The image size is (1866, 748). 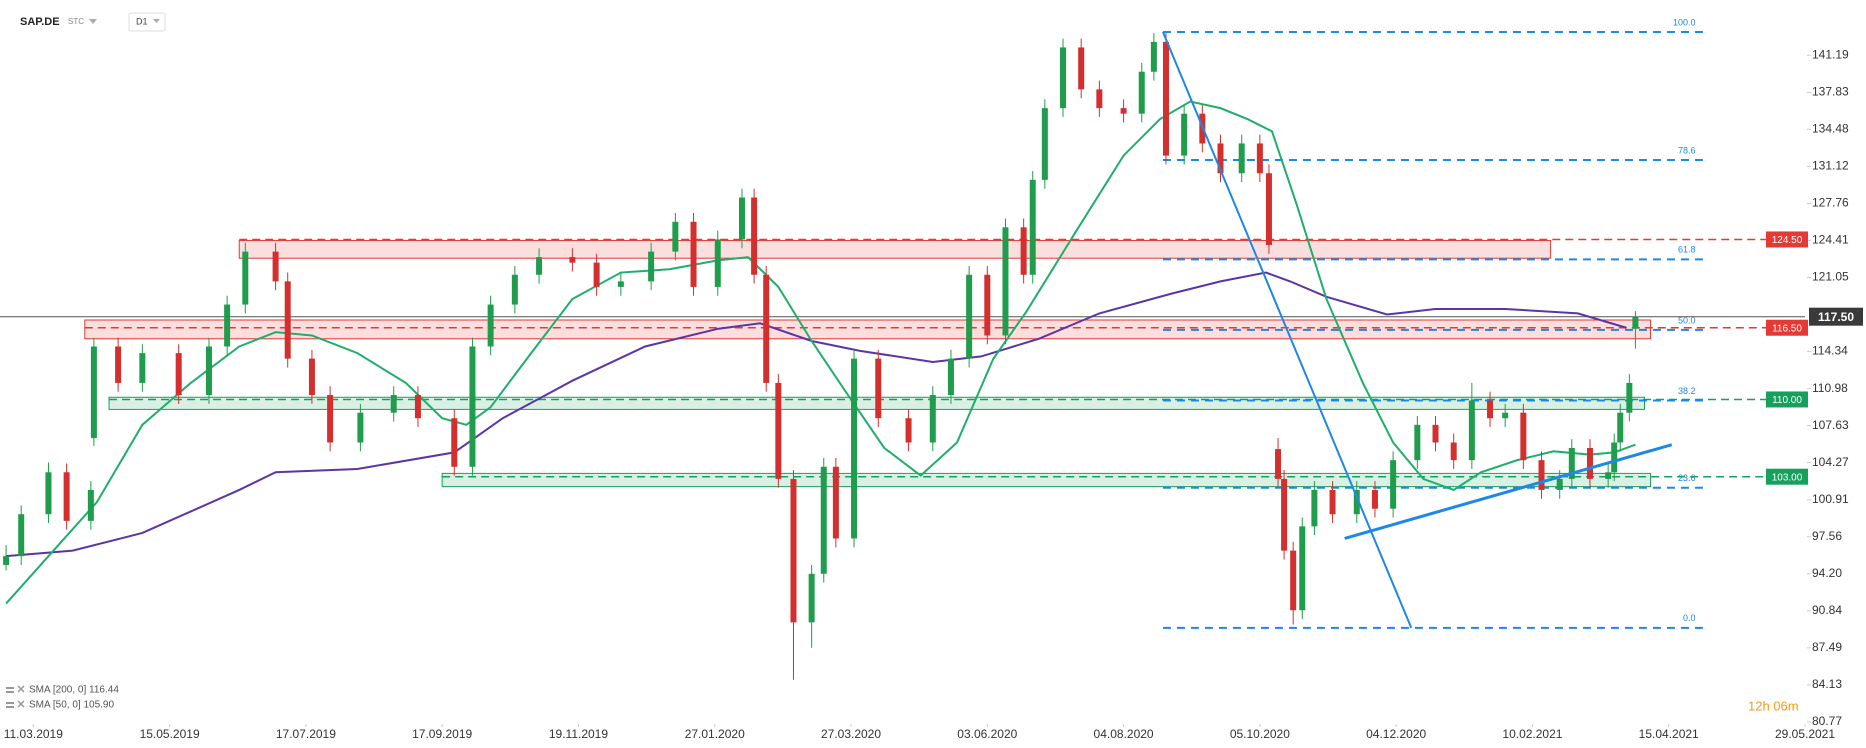 I want to click on source-dropdown, so click(x=93, y=21).